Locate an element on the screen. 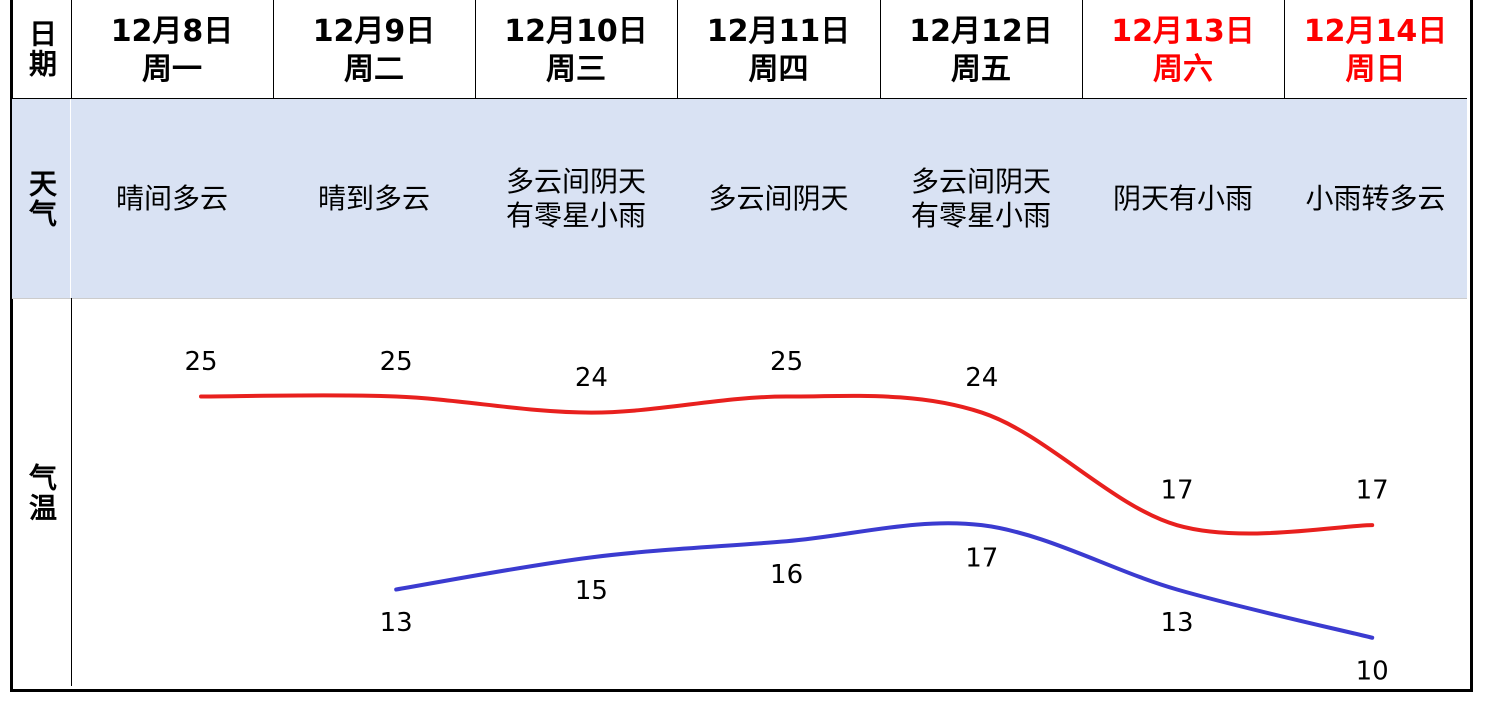  date: 12月14日 is located at coordinates (1375, 31).